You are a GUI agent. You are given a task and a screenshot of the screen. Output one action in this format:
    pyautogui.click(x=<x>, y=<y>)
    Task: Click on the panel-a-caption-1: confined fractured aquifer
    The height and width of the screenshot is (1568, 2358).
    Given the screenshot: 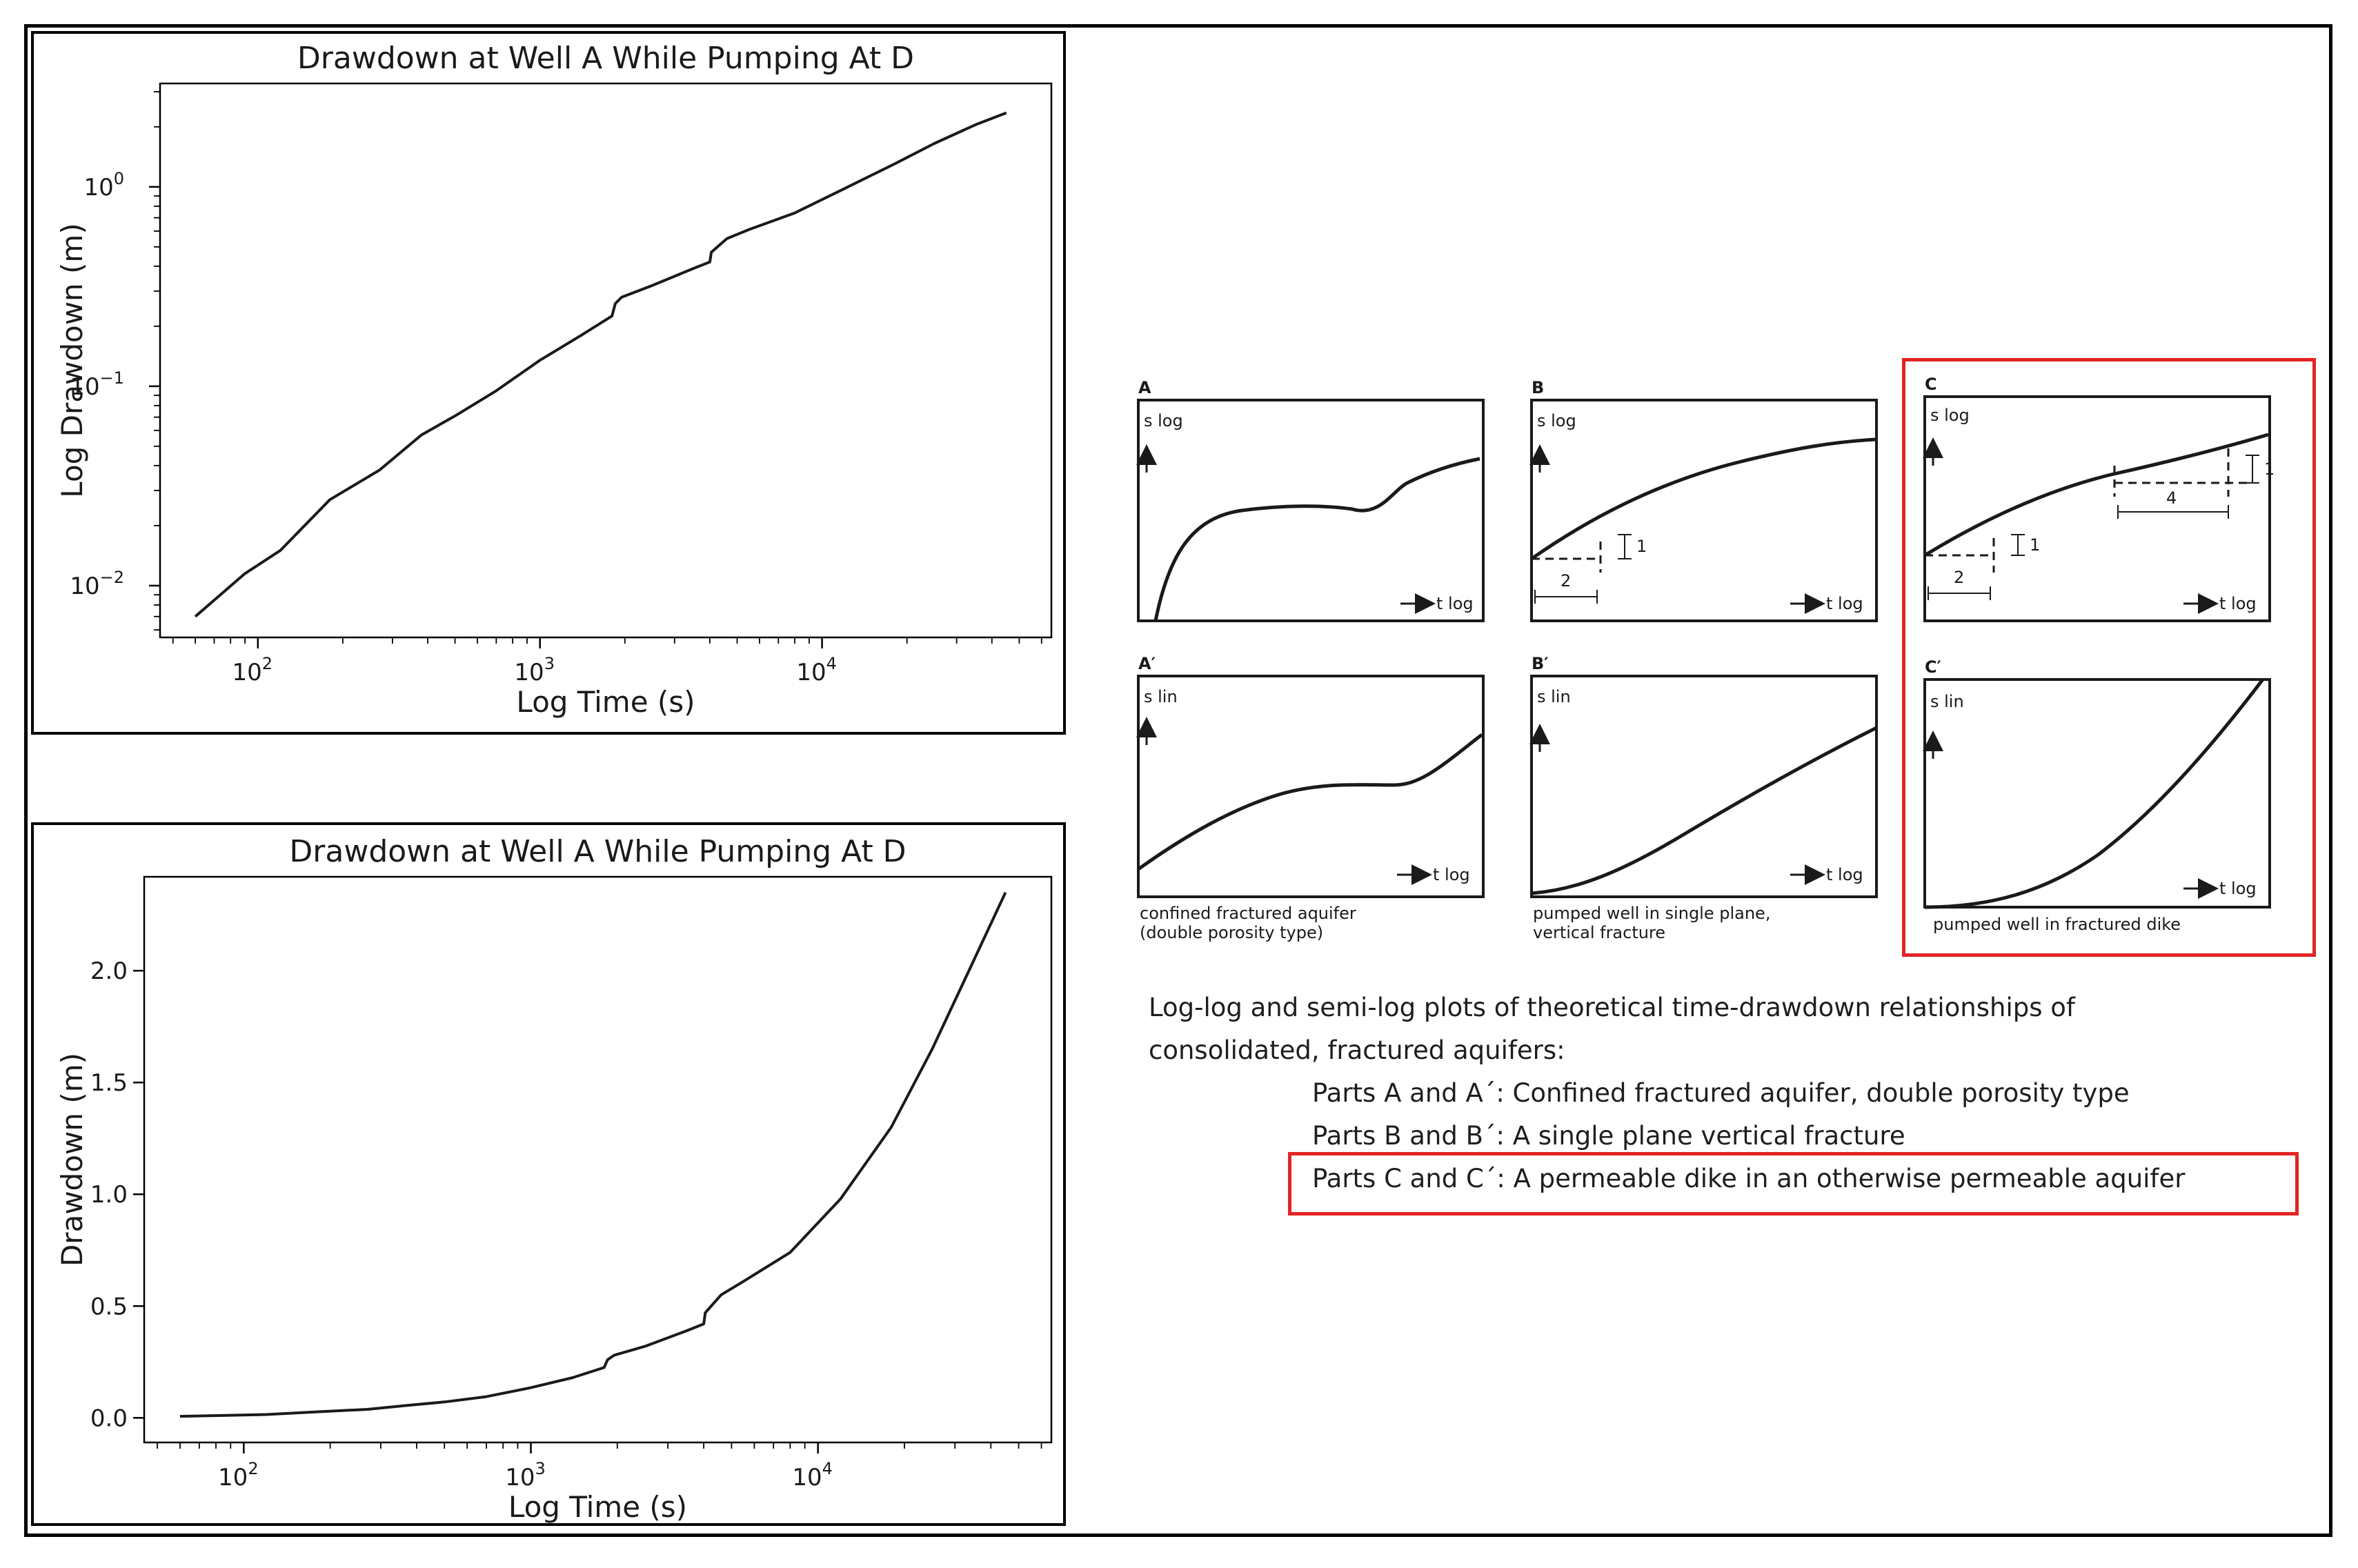 What is the action you would take?
    pyautogui.click(x=1248, y=913)
    